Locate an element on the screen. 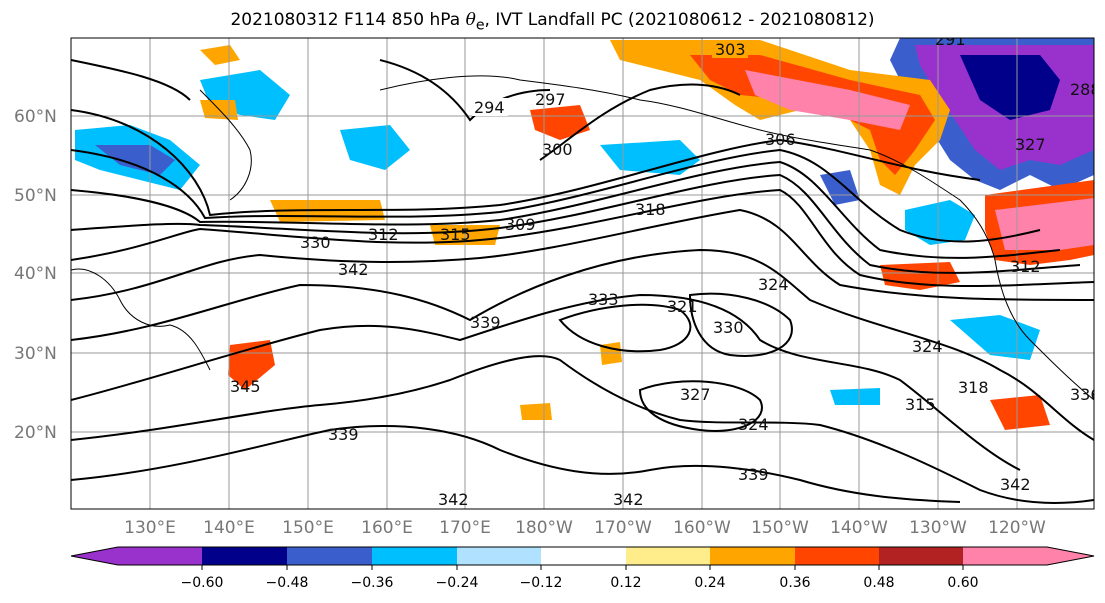  lon-tick-label: 140°E is located at coordinates (229, 528).